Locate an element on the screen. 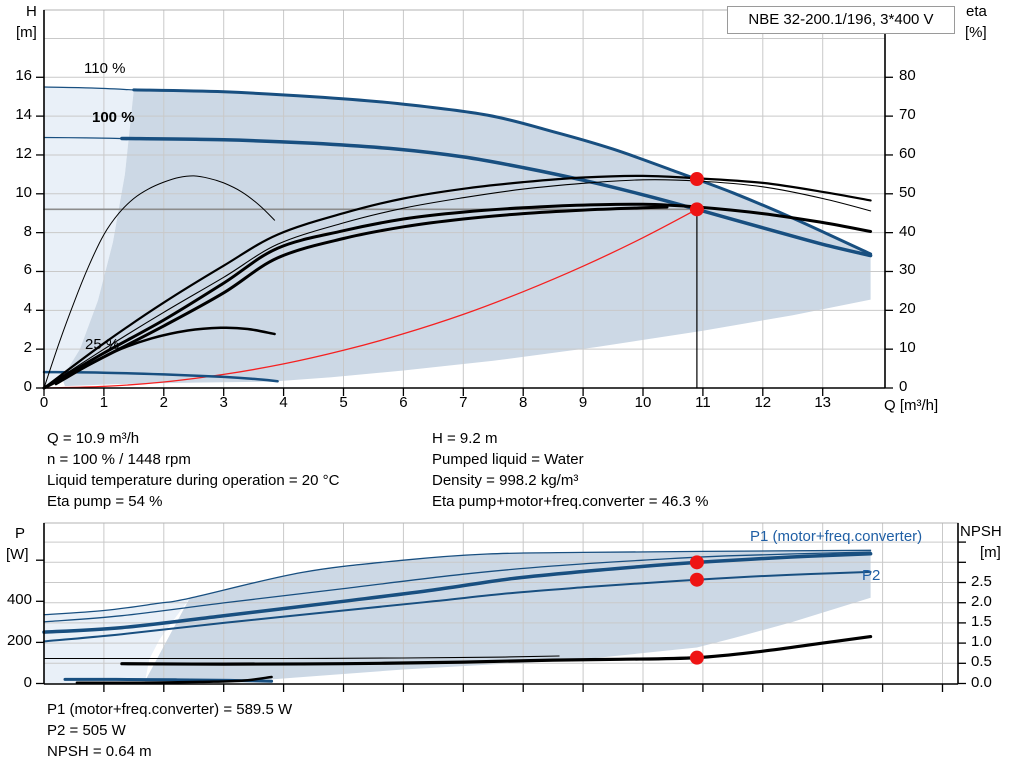  curve-110-start is located at coordinates (89, 88).